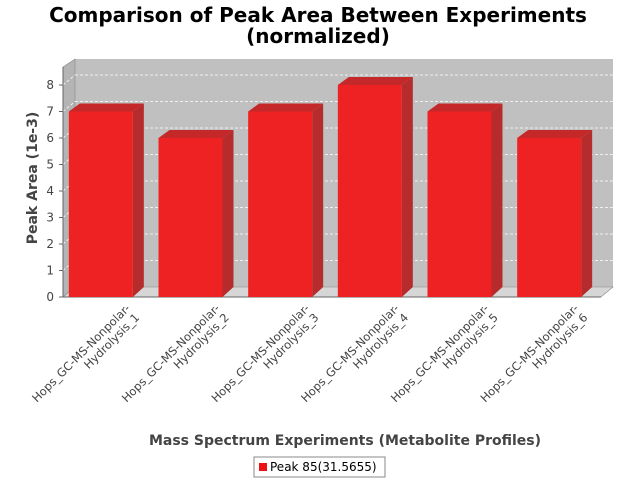 The height and width of the screenshot is (480, 640). What do you see at coordinates (50, 191) in the screenshot?
I see `y-tick-label: 4` at bounding box center [50, 191].